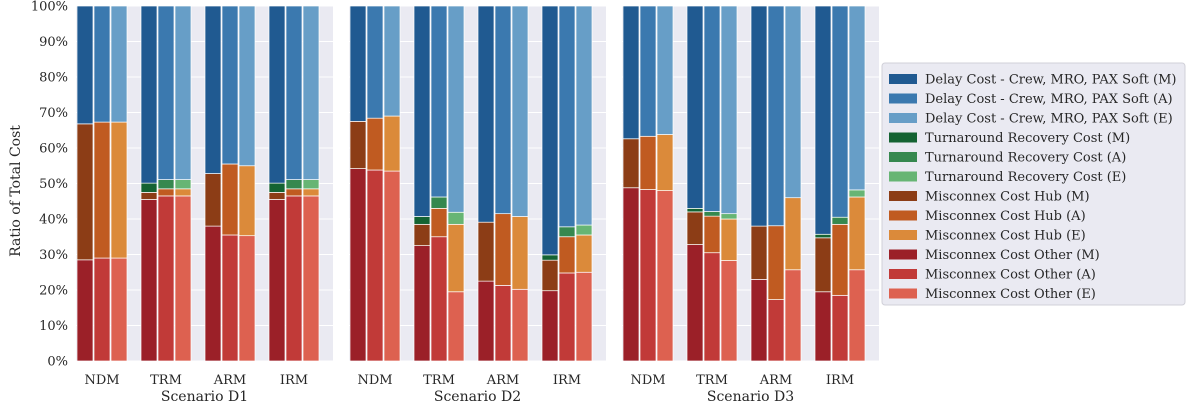 This screenshot has width=1188, height=408. I want to click on y-tick-label: 80%, so click(53, 78).